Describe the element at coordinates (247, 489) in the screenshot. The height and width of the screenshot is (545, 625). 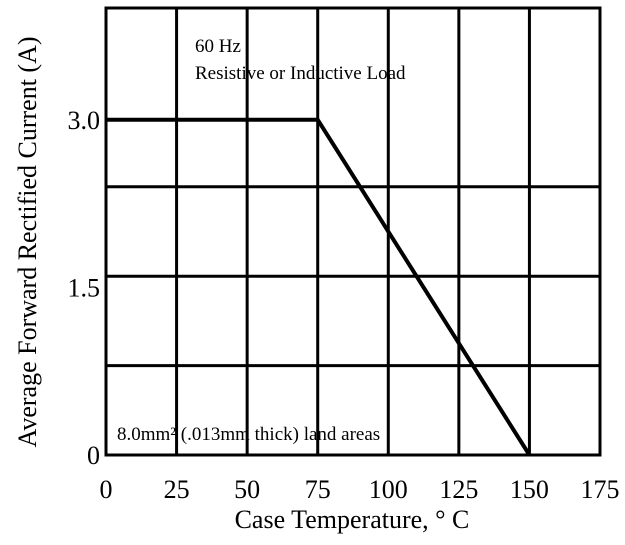
I see `x-tick-label: 50` at that location.